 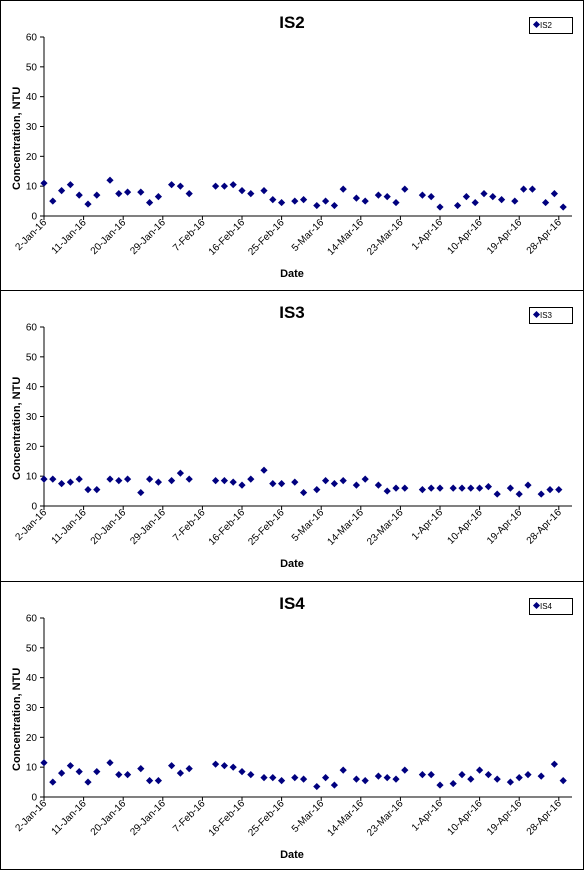 I want to click on legend-label: IS3, so click(x=546, y=315).